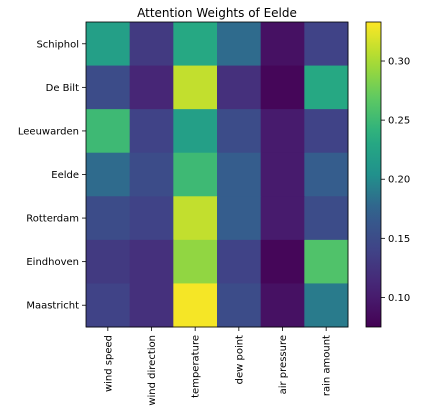 This screenshot has width=423, height=414. Describe the element at coordinates (283, 364) in the screenshot. I see `column-label: air pressure` at that location.